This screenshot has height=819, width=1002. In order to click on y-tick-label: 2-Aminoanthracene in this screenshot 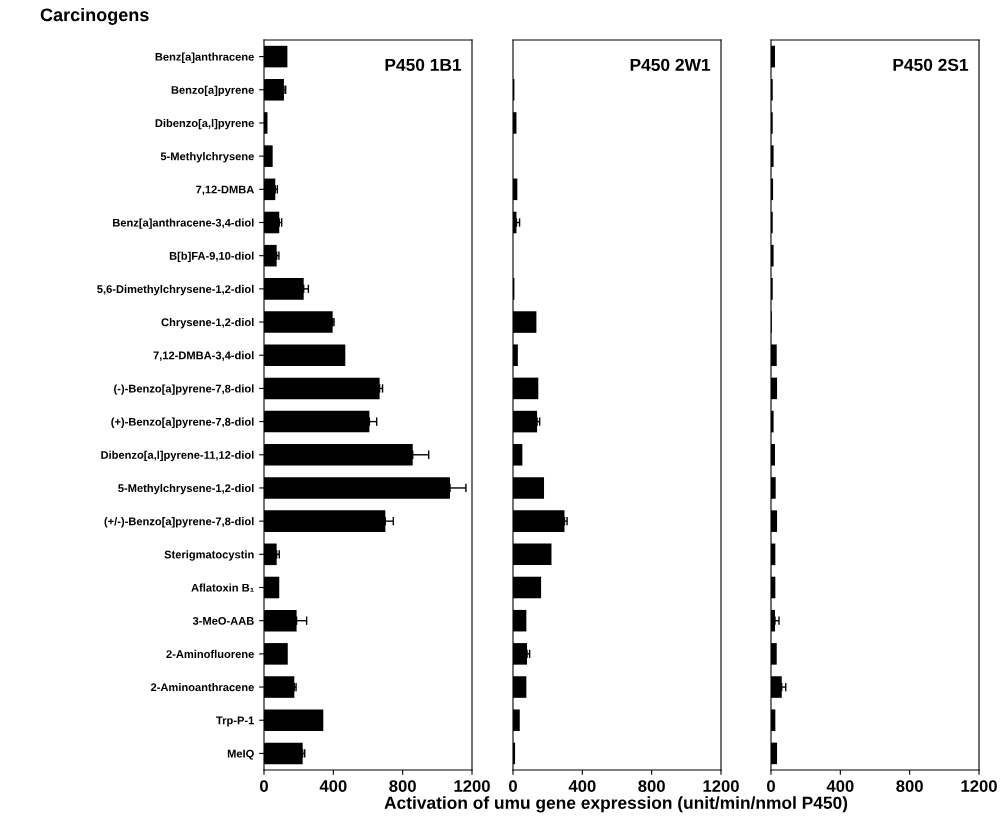, I will do `click(202, 687)`.